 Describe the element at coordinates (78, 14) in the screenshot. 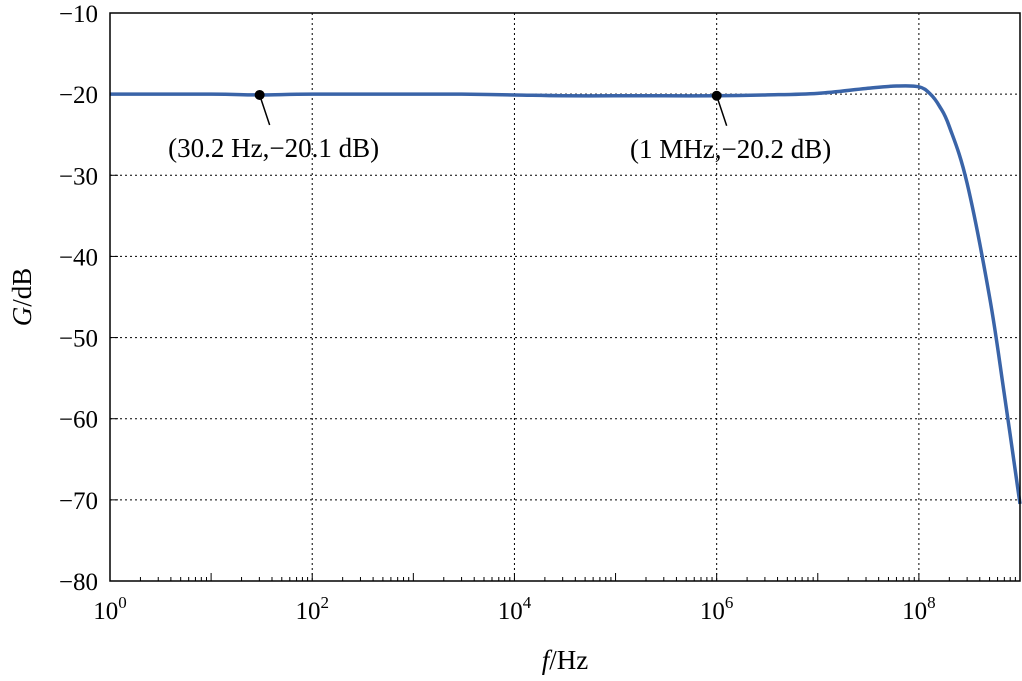

I see `y-tick-label: −10` at that location.